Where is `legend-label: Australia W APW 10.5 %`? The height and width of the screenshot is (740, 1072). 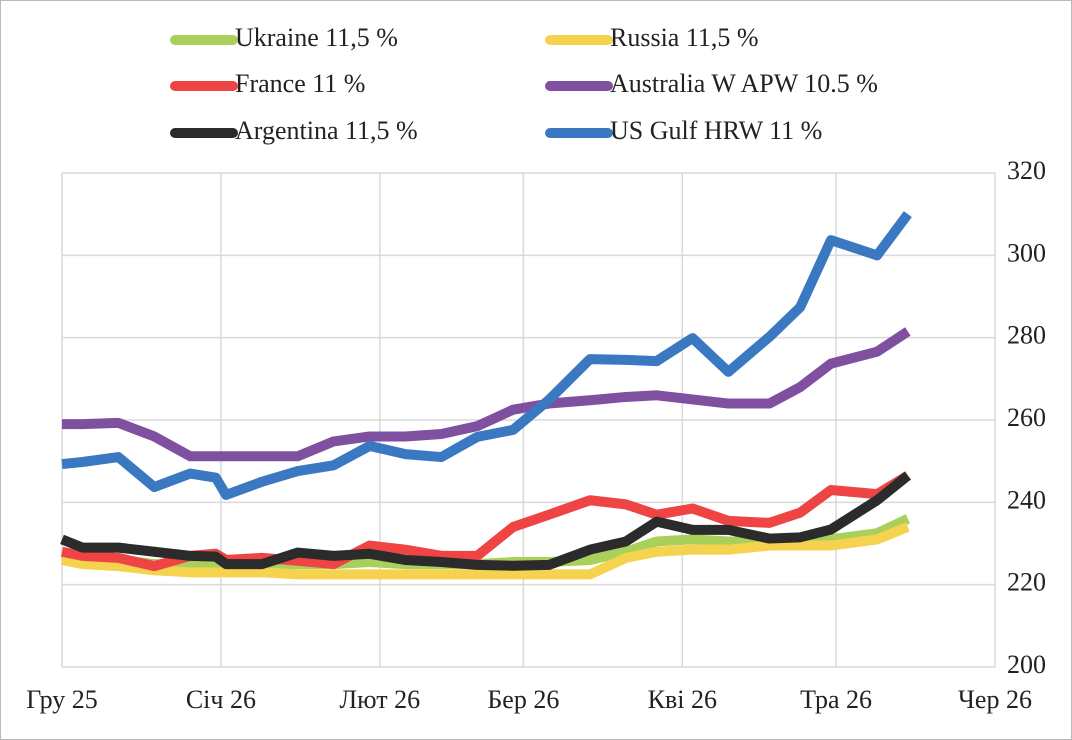
legend-label: Australia W APW 10.5 % is located at coordinates (744, 83).